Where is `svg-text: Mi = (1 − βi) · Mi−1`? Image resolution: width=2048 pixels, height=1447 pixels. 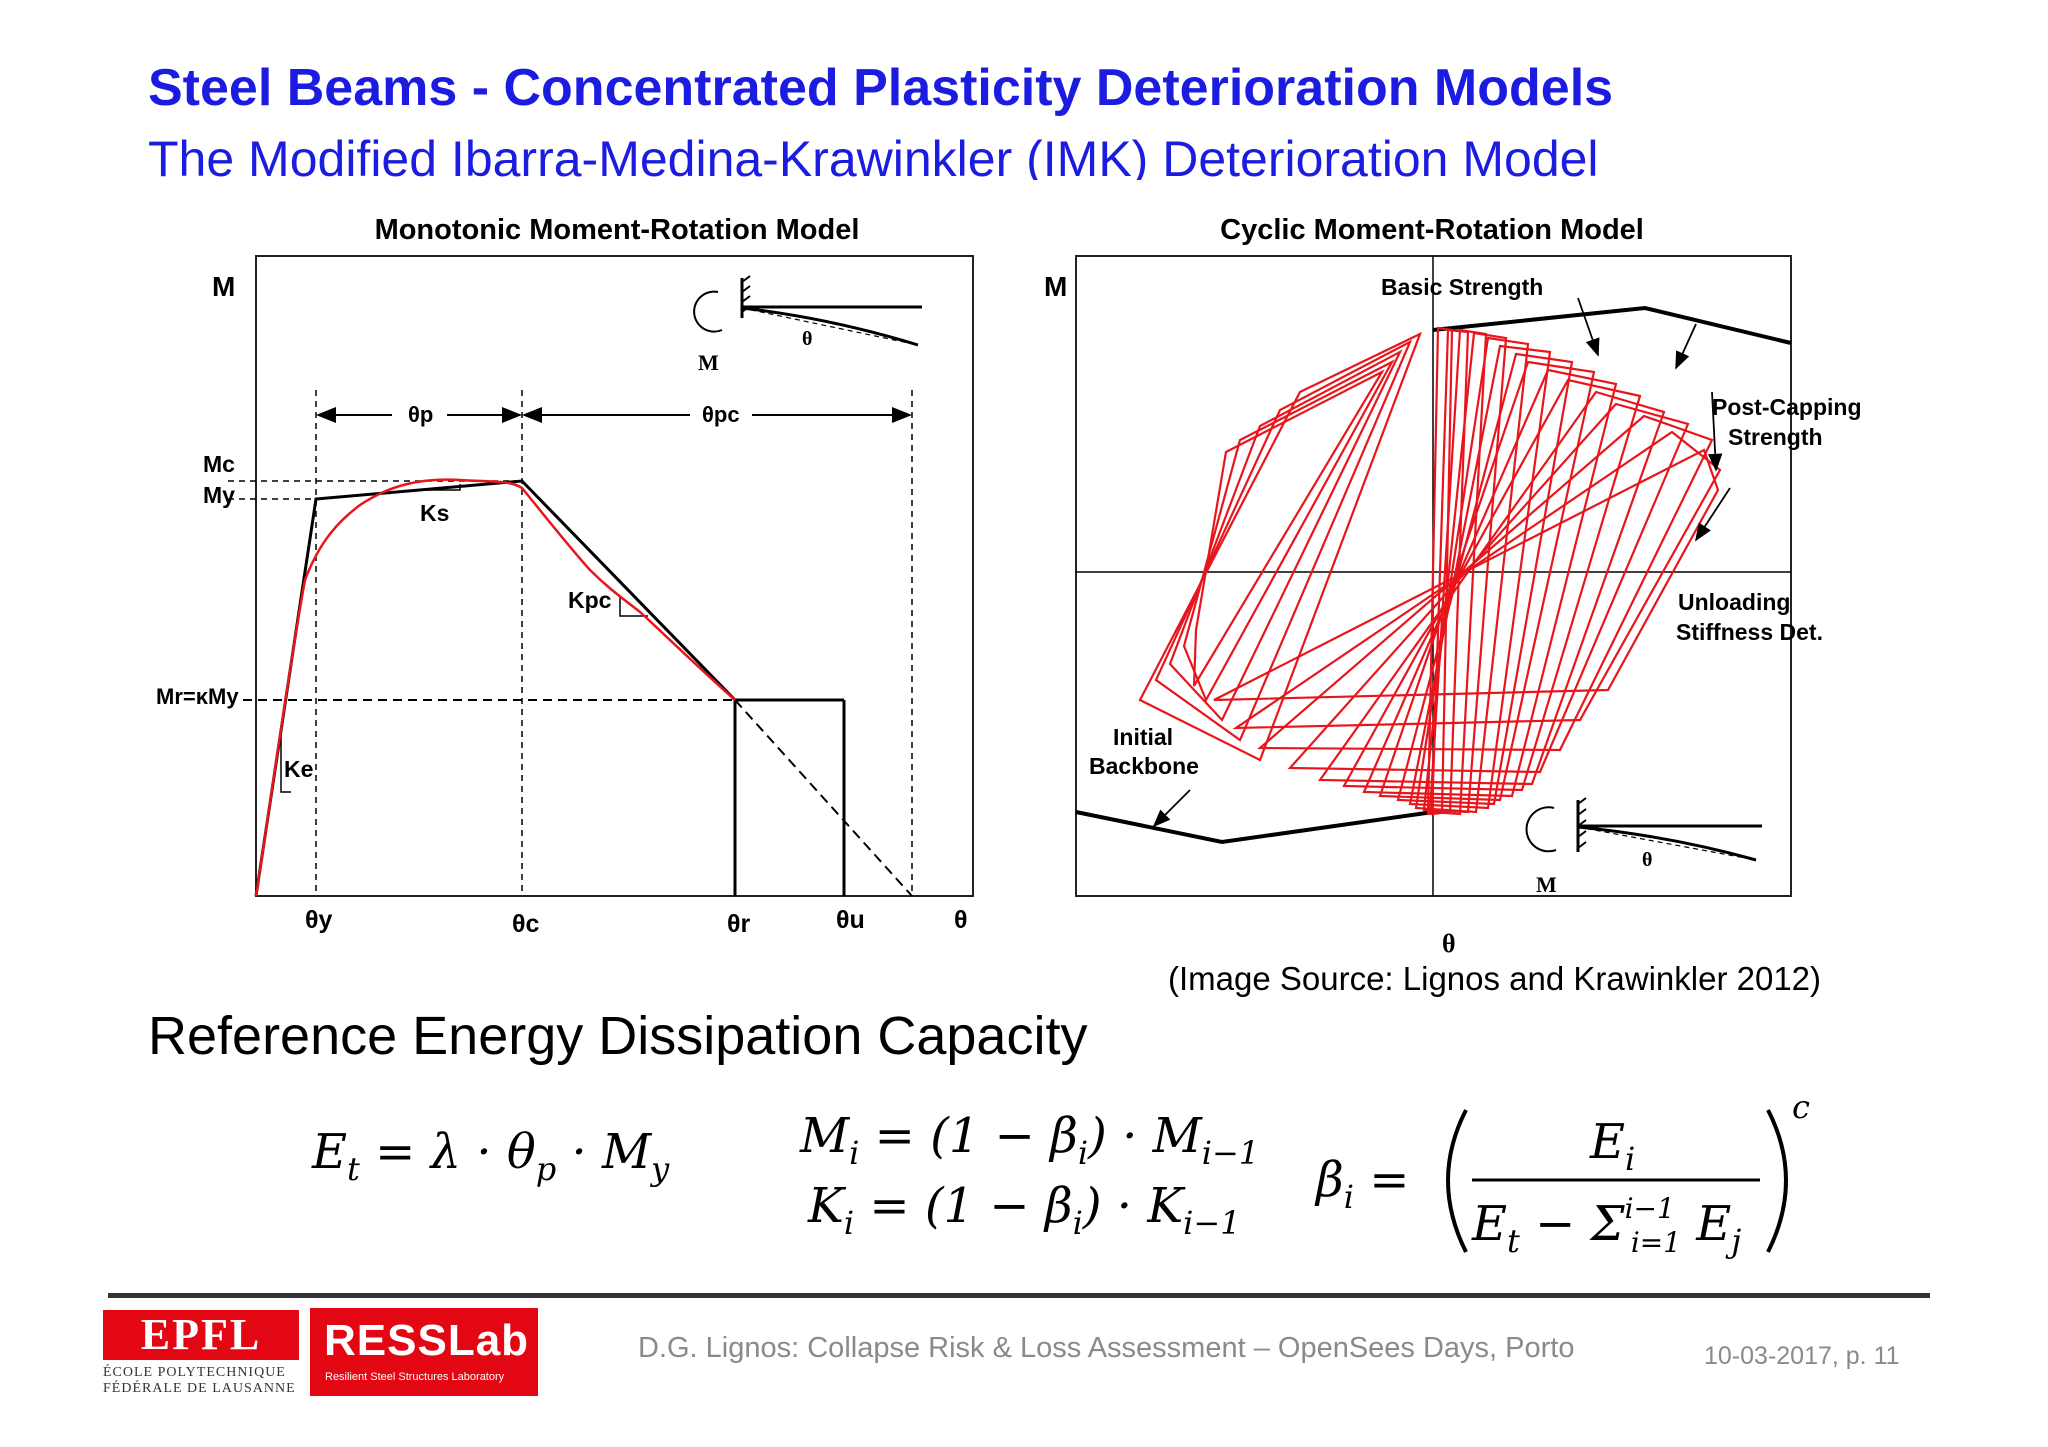
svg-text: Mi = (1 − βi) · Mi−1 is located at coordinates (1029, 1140).